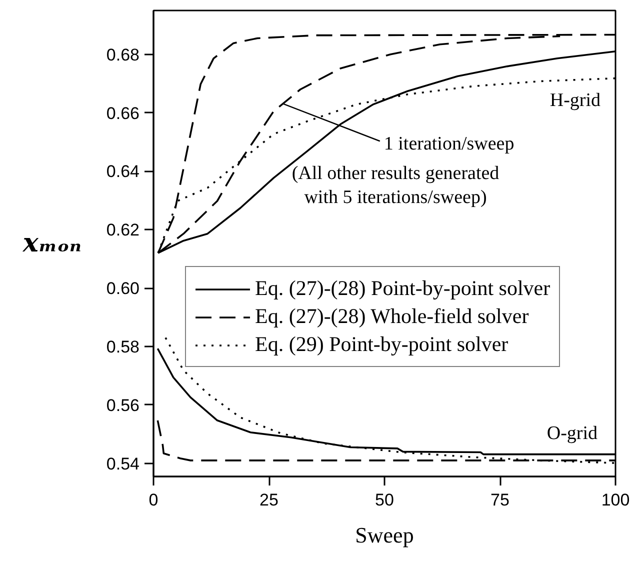  Describe the element at coordinates (123, 346) in the screenshot. I see `y-tick-label: 0.58` at that location.